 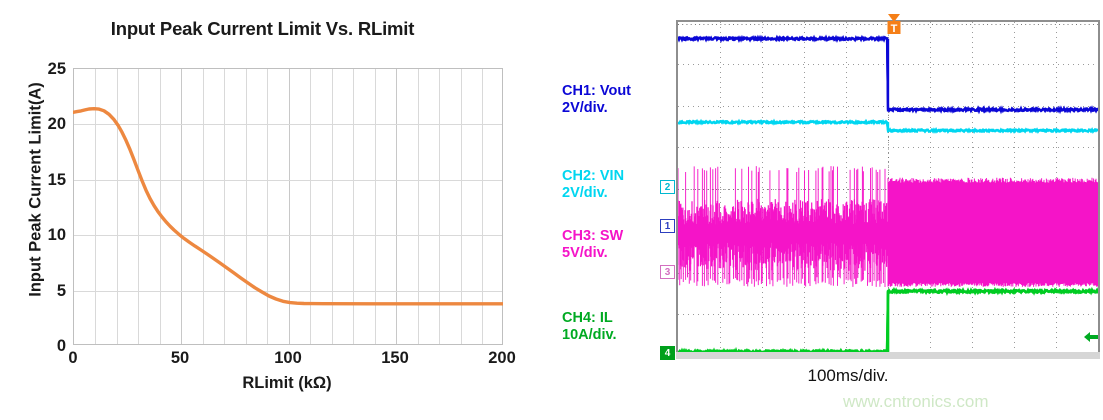 What do you see at coordinates (1091, 337) in the screenshot?
I see `ch4-ground-arrow-icon` at bounding box center [1091, 337].